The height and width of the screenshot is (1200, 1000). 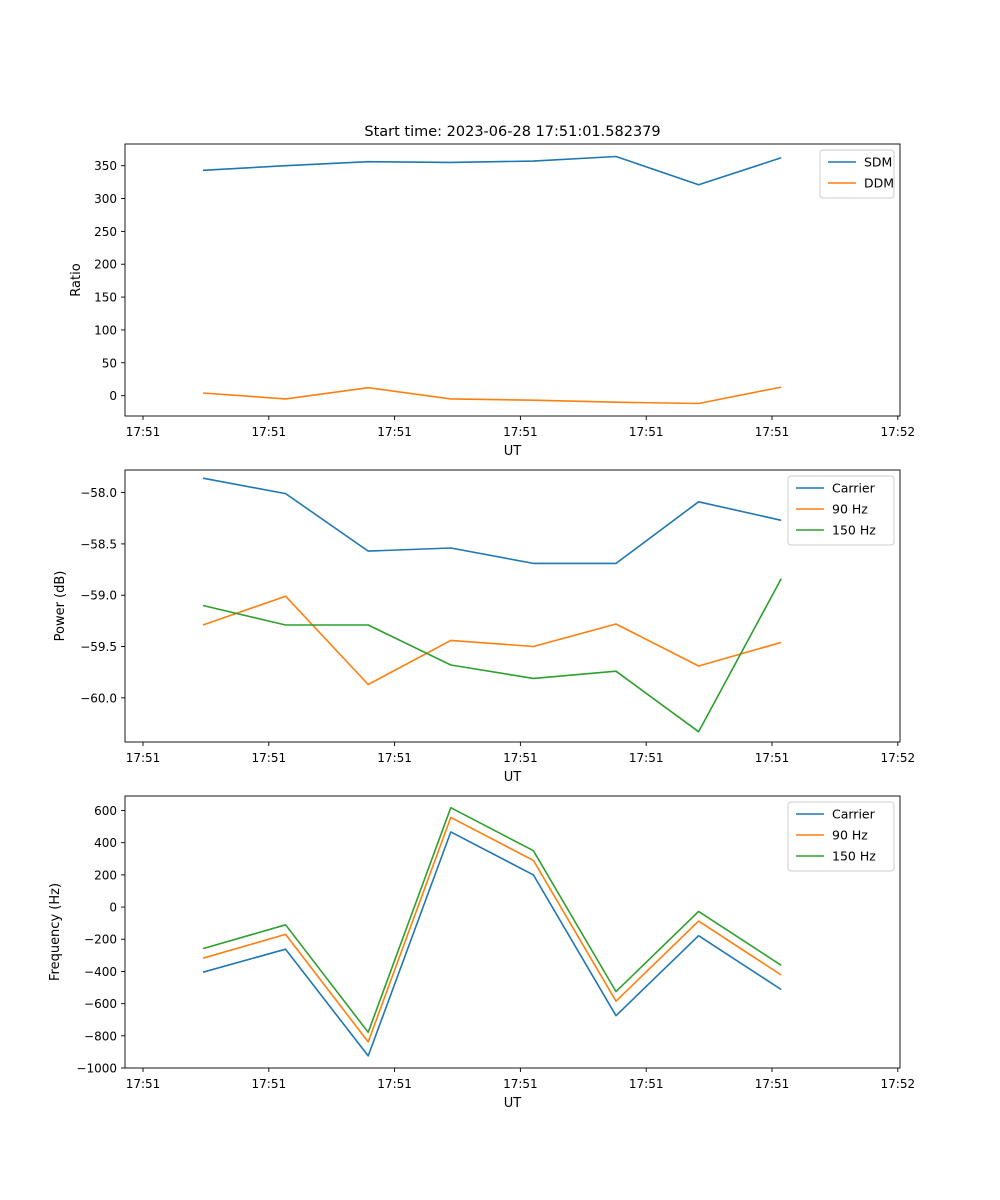 What do you see at coordinates (492, 170) in the screenshot?
I see `series-line-sdm` at bounding box center [492, 170].